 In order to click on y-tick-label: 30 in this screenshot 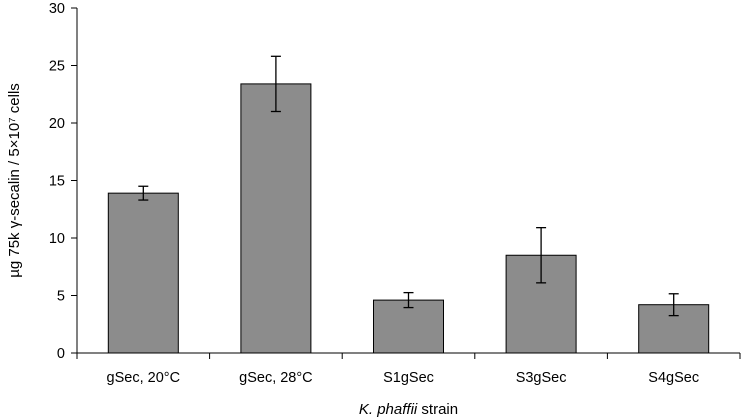, I will do `click(57, 9)`.